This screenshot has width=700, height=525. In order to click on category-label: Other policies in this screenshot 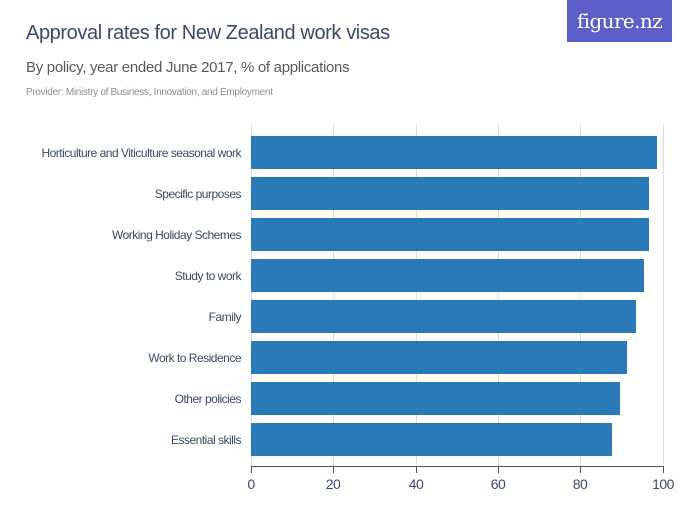, I will do `click(208, 398)`.